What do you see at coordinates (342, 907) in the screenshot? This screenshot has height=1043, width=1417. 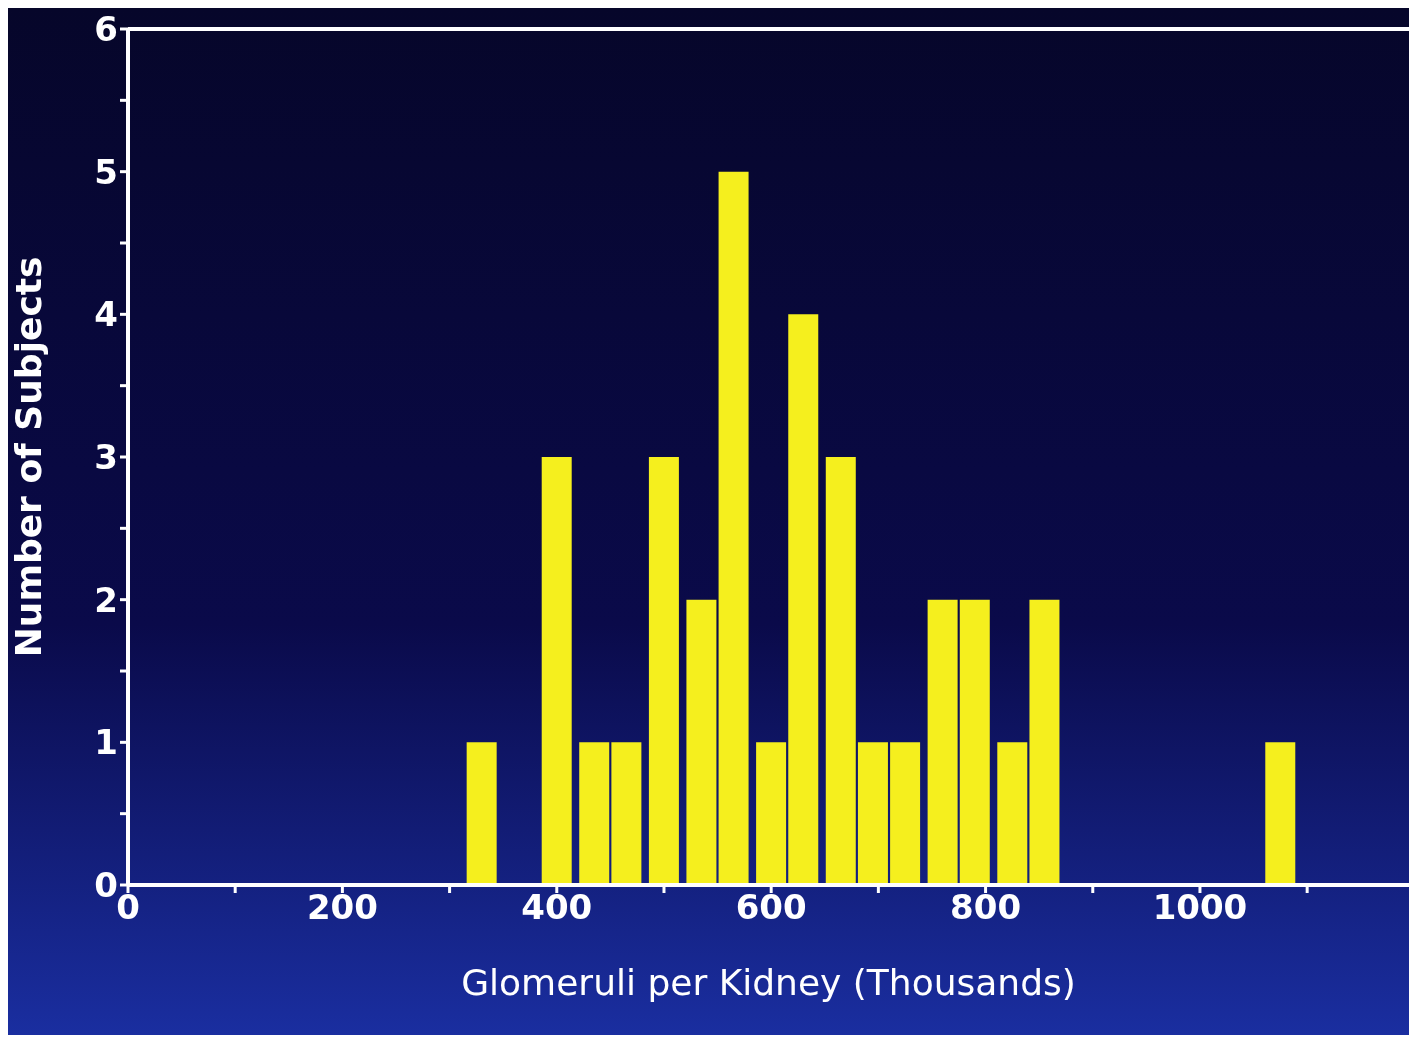 I see `x-tick-label: 200` at bounding box center [342, 907].